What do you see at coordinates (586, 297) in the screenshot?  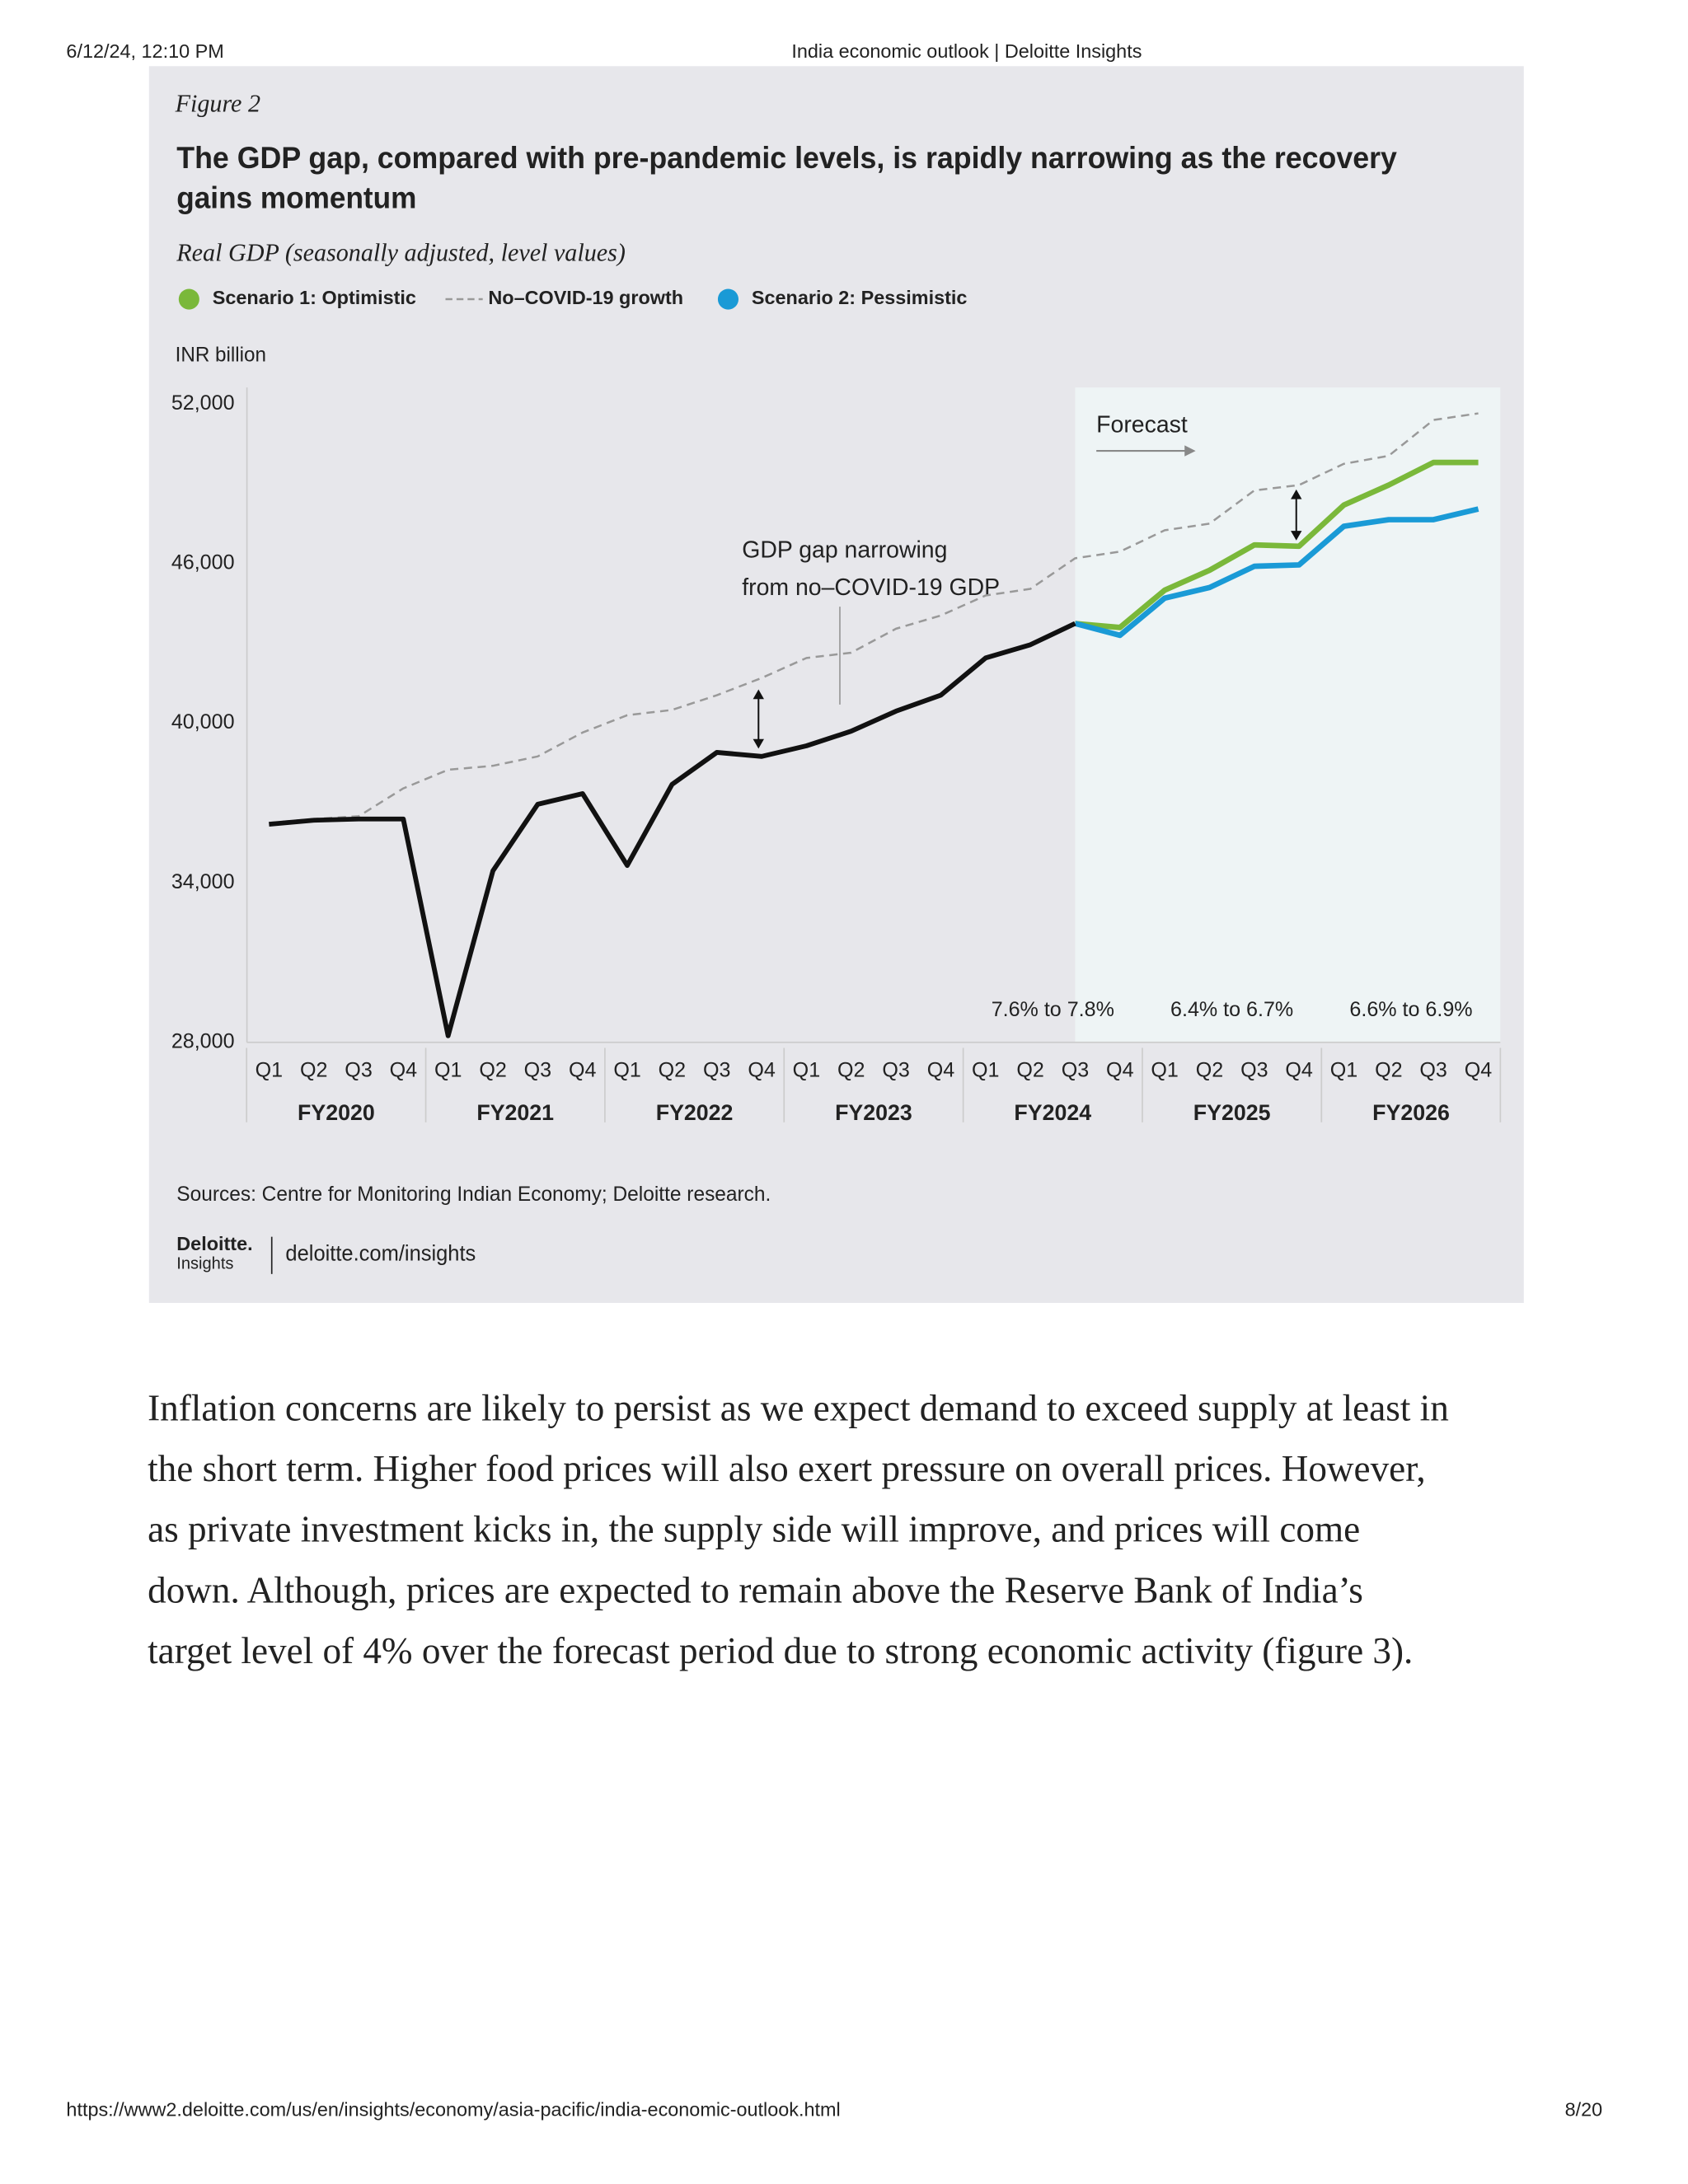 I see `legend-label: No–COVID-19 growth` at bounding box center [586, 297].